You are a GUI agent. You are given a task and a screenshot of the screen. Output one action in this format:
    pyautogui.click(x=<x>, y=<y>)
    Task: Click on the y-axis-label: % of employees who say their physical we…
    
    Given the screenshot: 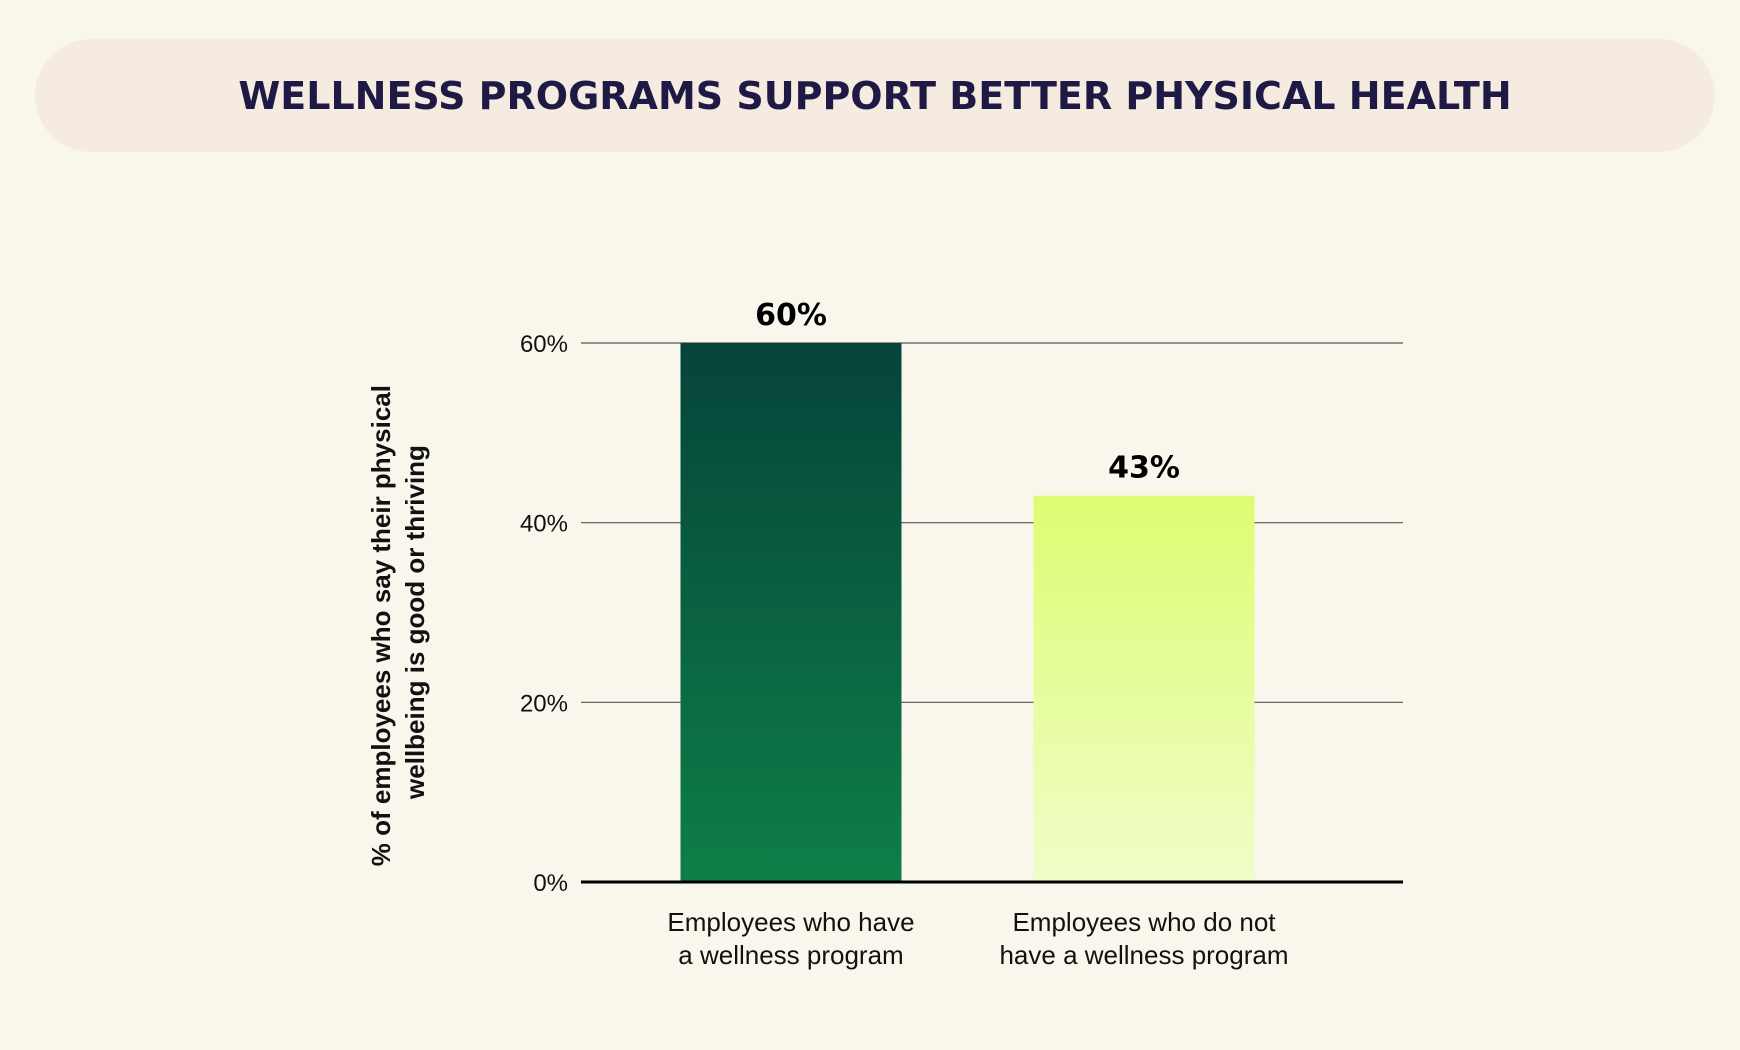 What is the action you would take?
    pyautogui.click(x=398, y=622)
    